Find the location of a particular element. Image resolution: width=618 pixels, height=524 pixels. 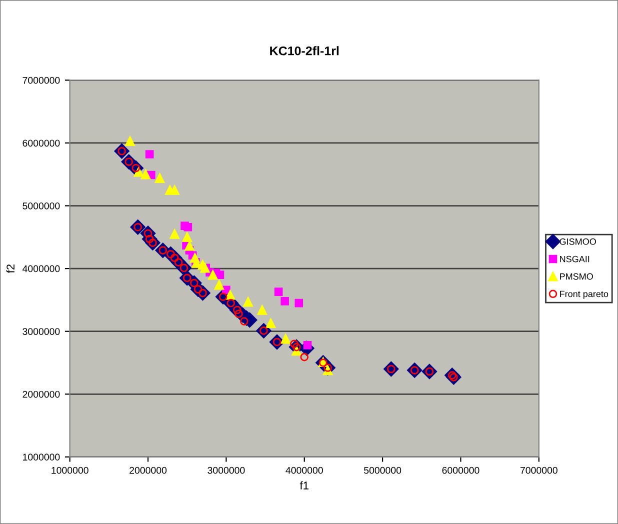

legend-label: NSGAII is located at coordinates (575, 259).